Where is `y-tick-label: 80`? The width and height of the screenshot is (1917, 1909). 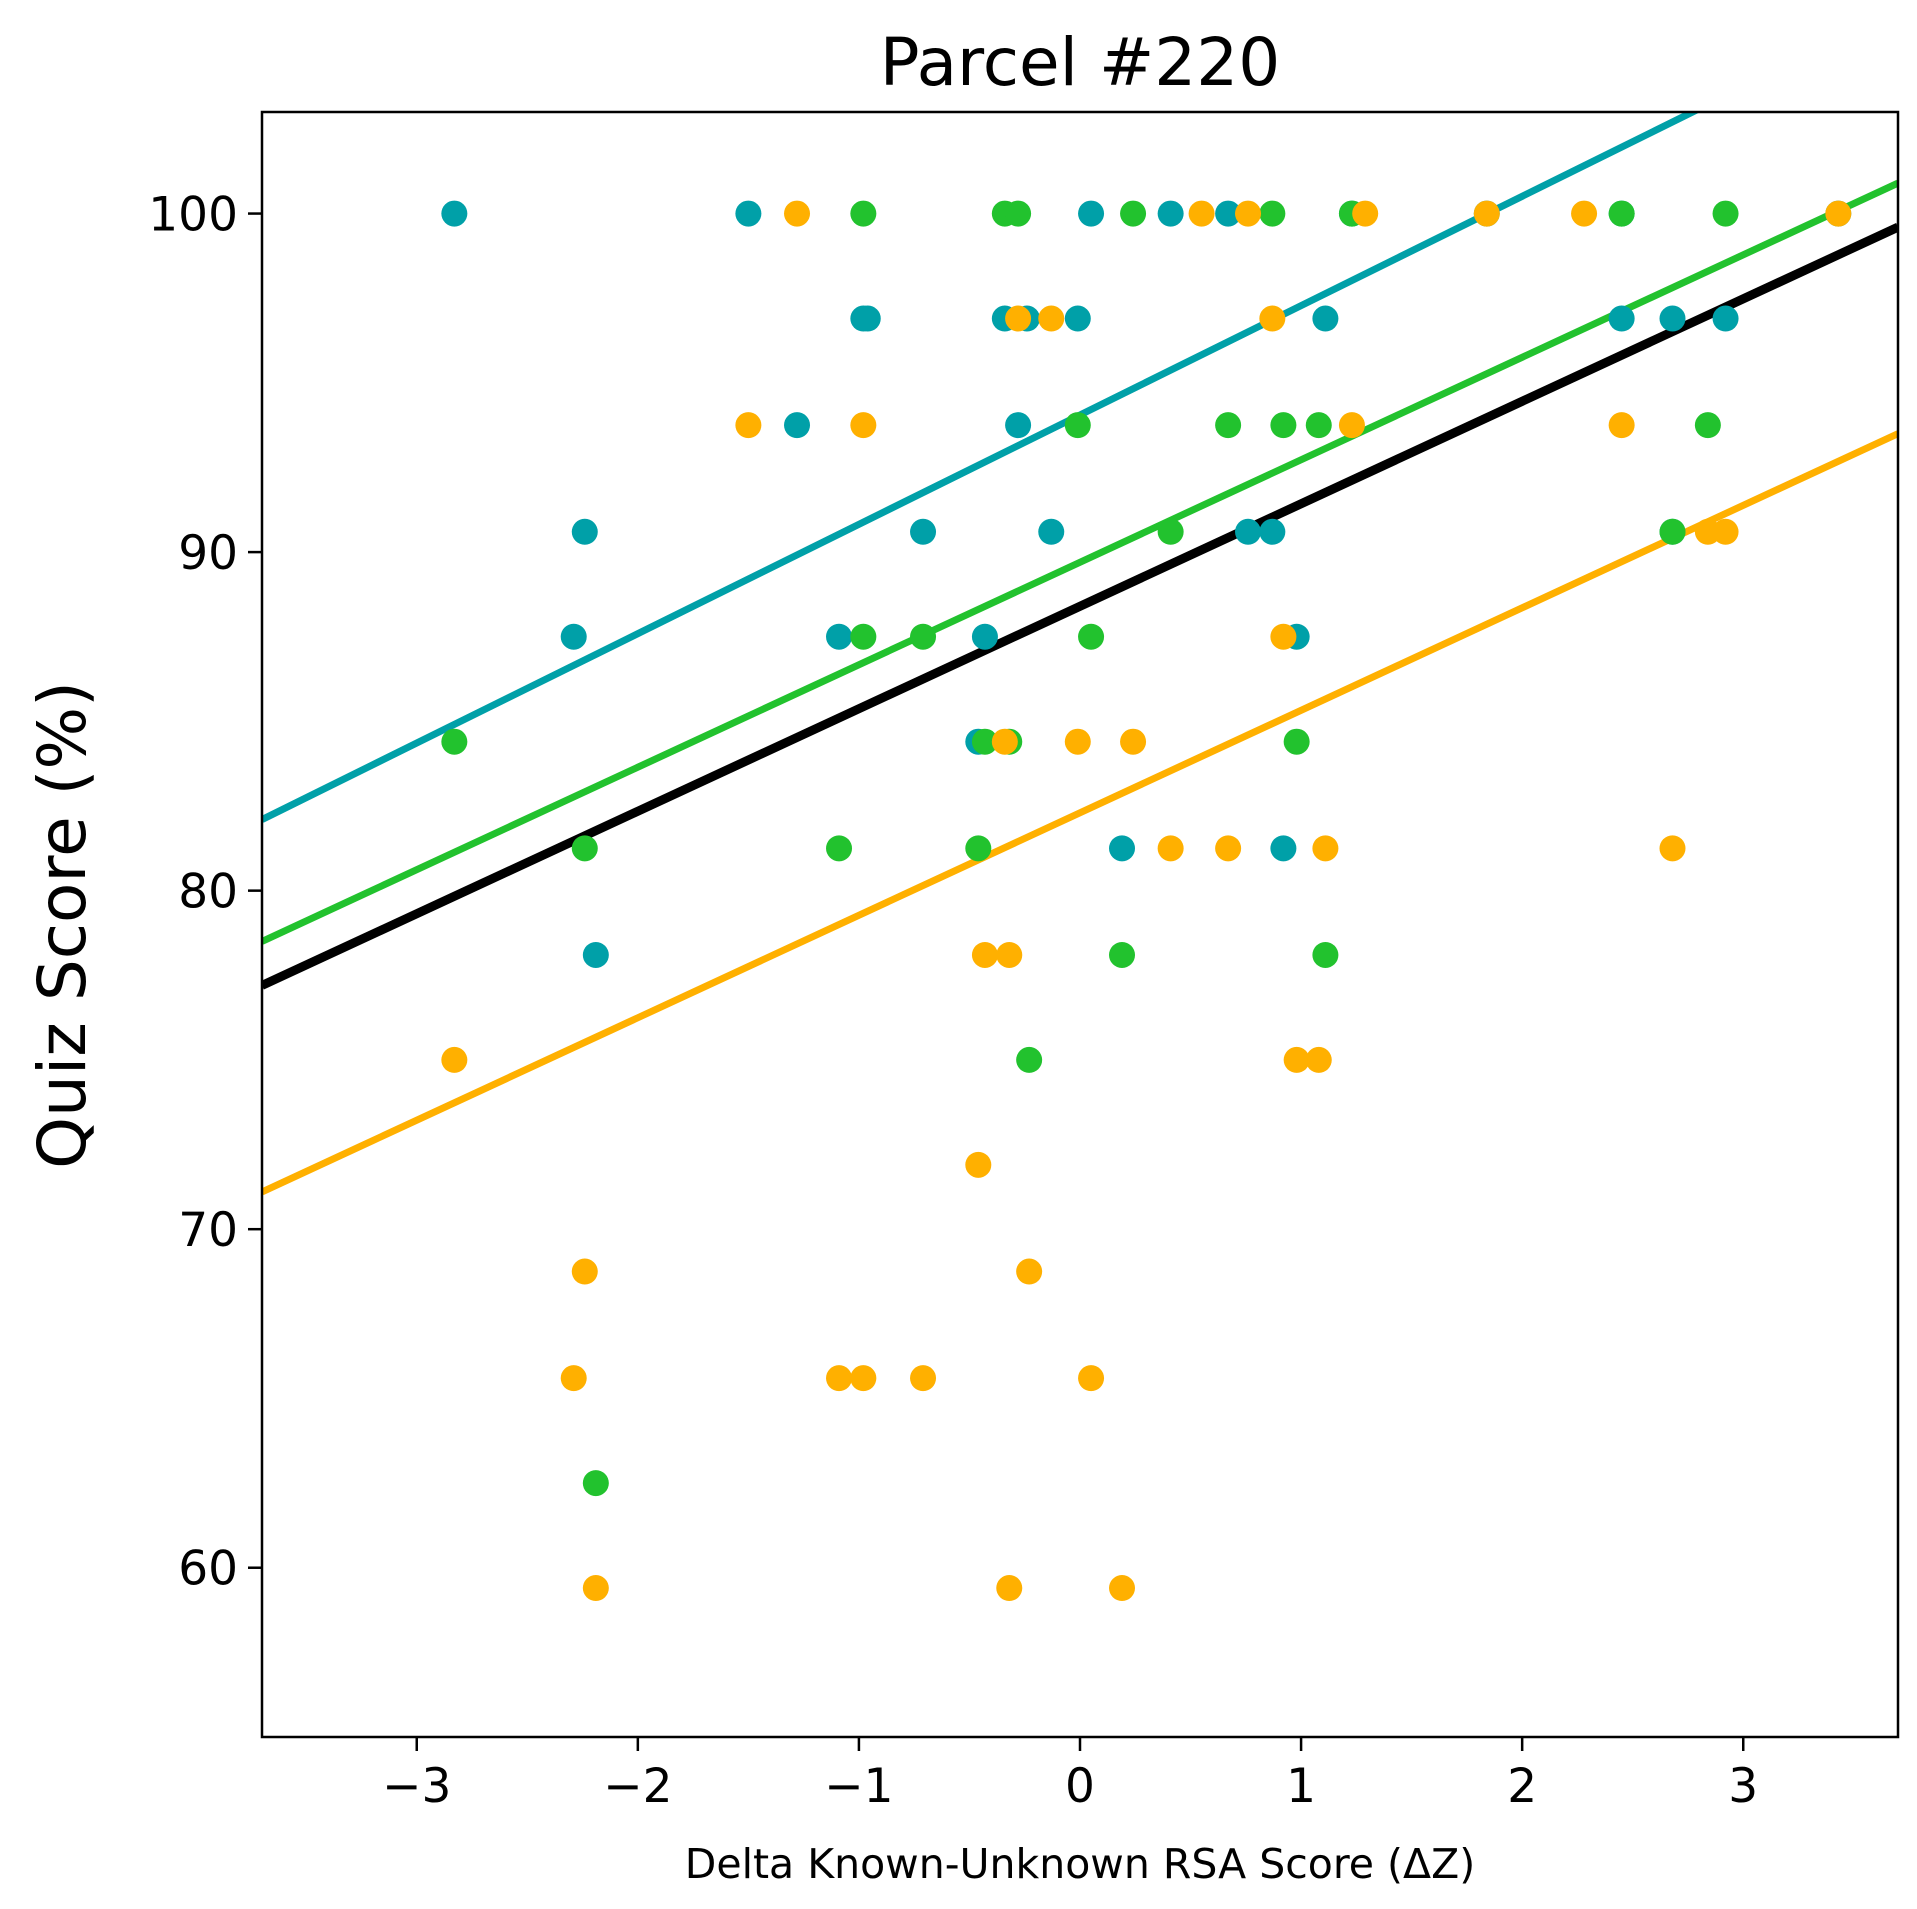 y-tick-label: 80 is located at coordinates (208, 892).